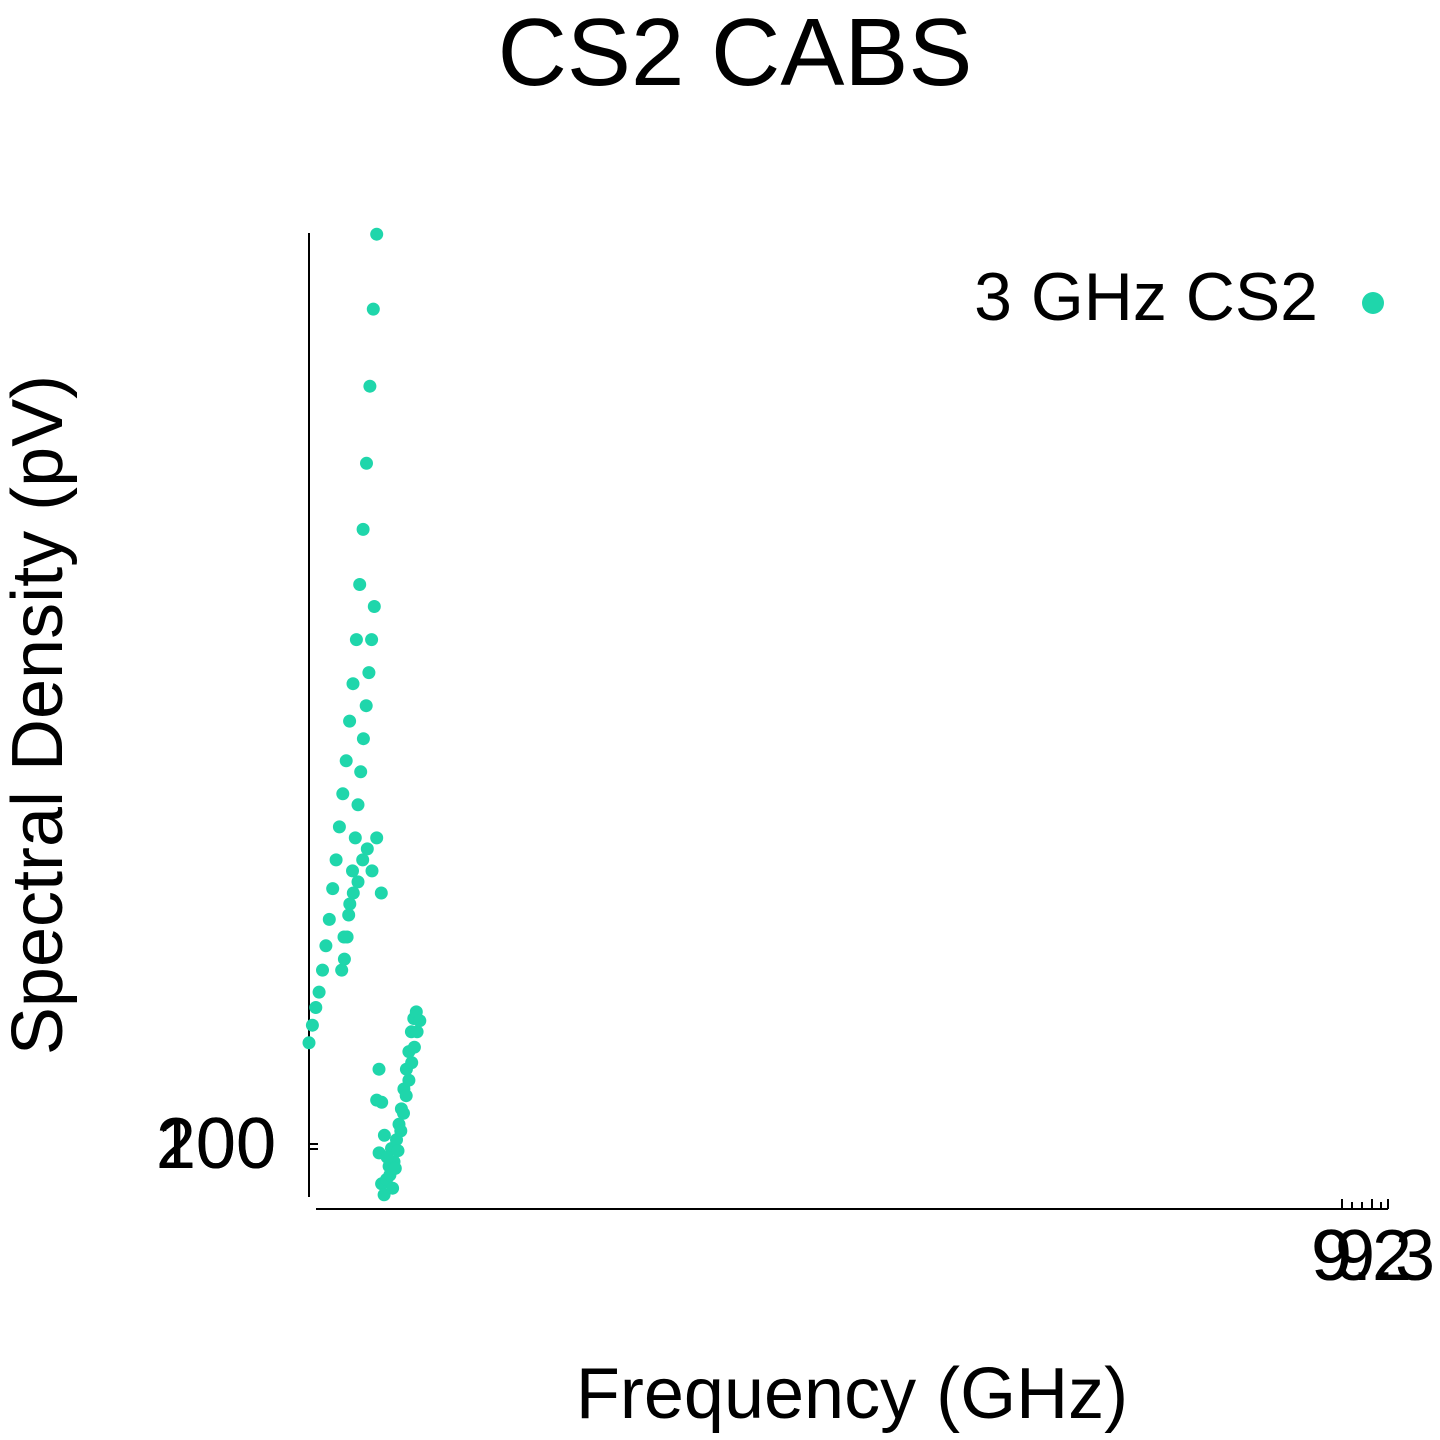 The width and height of the screenshot is (1440, 1440). What do you see at coordinates (1362, 1256) in the screenshot?
I see `x-tick-label: 9.2` at bounding box center [1362, 1256].